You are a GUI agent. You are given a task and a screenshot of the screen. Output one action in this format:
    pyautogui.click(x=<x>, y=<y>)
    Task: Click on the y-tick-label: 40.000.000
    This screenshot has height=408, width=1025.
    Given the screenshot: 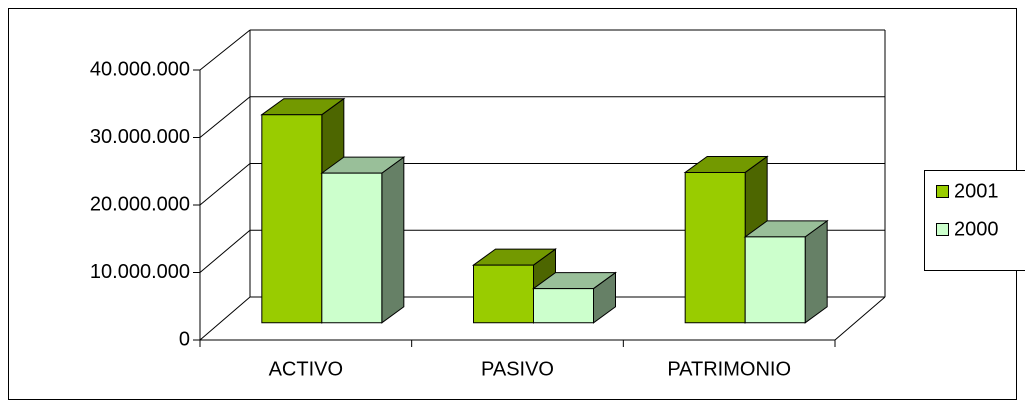 What is the action you would take?
    pyautogui.click(x=140, y=69)
    